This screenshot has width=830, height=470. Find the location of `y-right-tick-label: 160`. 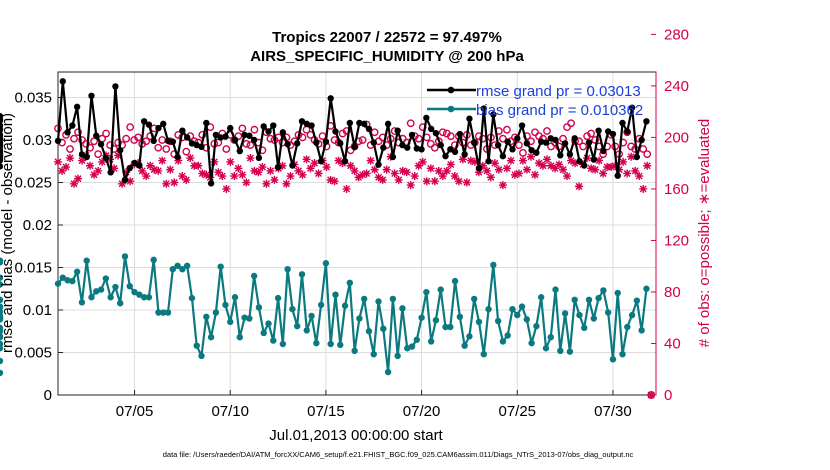

y-right-tick-label: 160 is located at coordinates (676, 189).